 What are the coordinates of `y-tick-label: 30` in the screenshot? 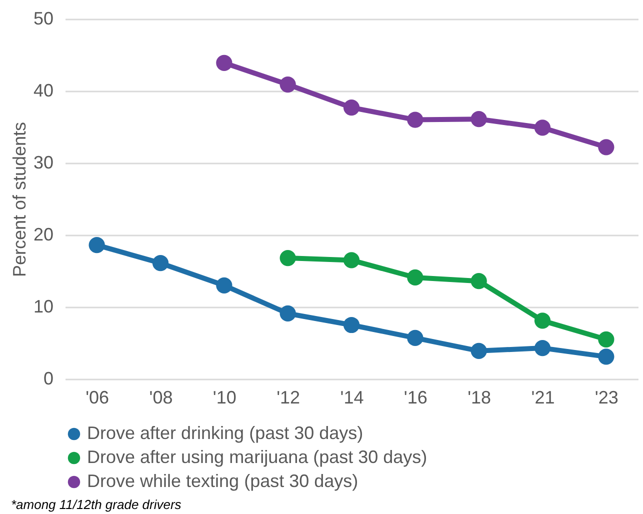 It's located at (43, 162).